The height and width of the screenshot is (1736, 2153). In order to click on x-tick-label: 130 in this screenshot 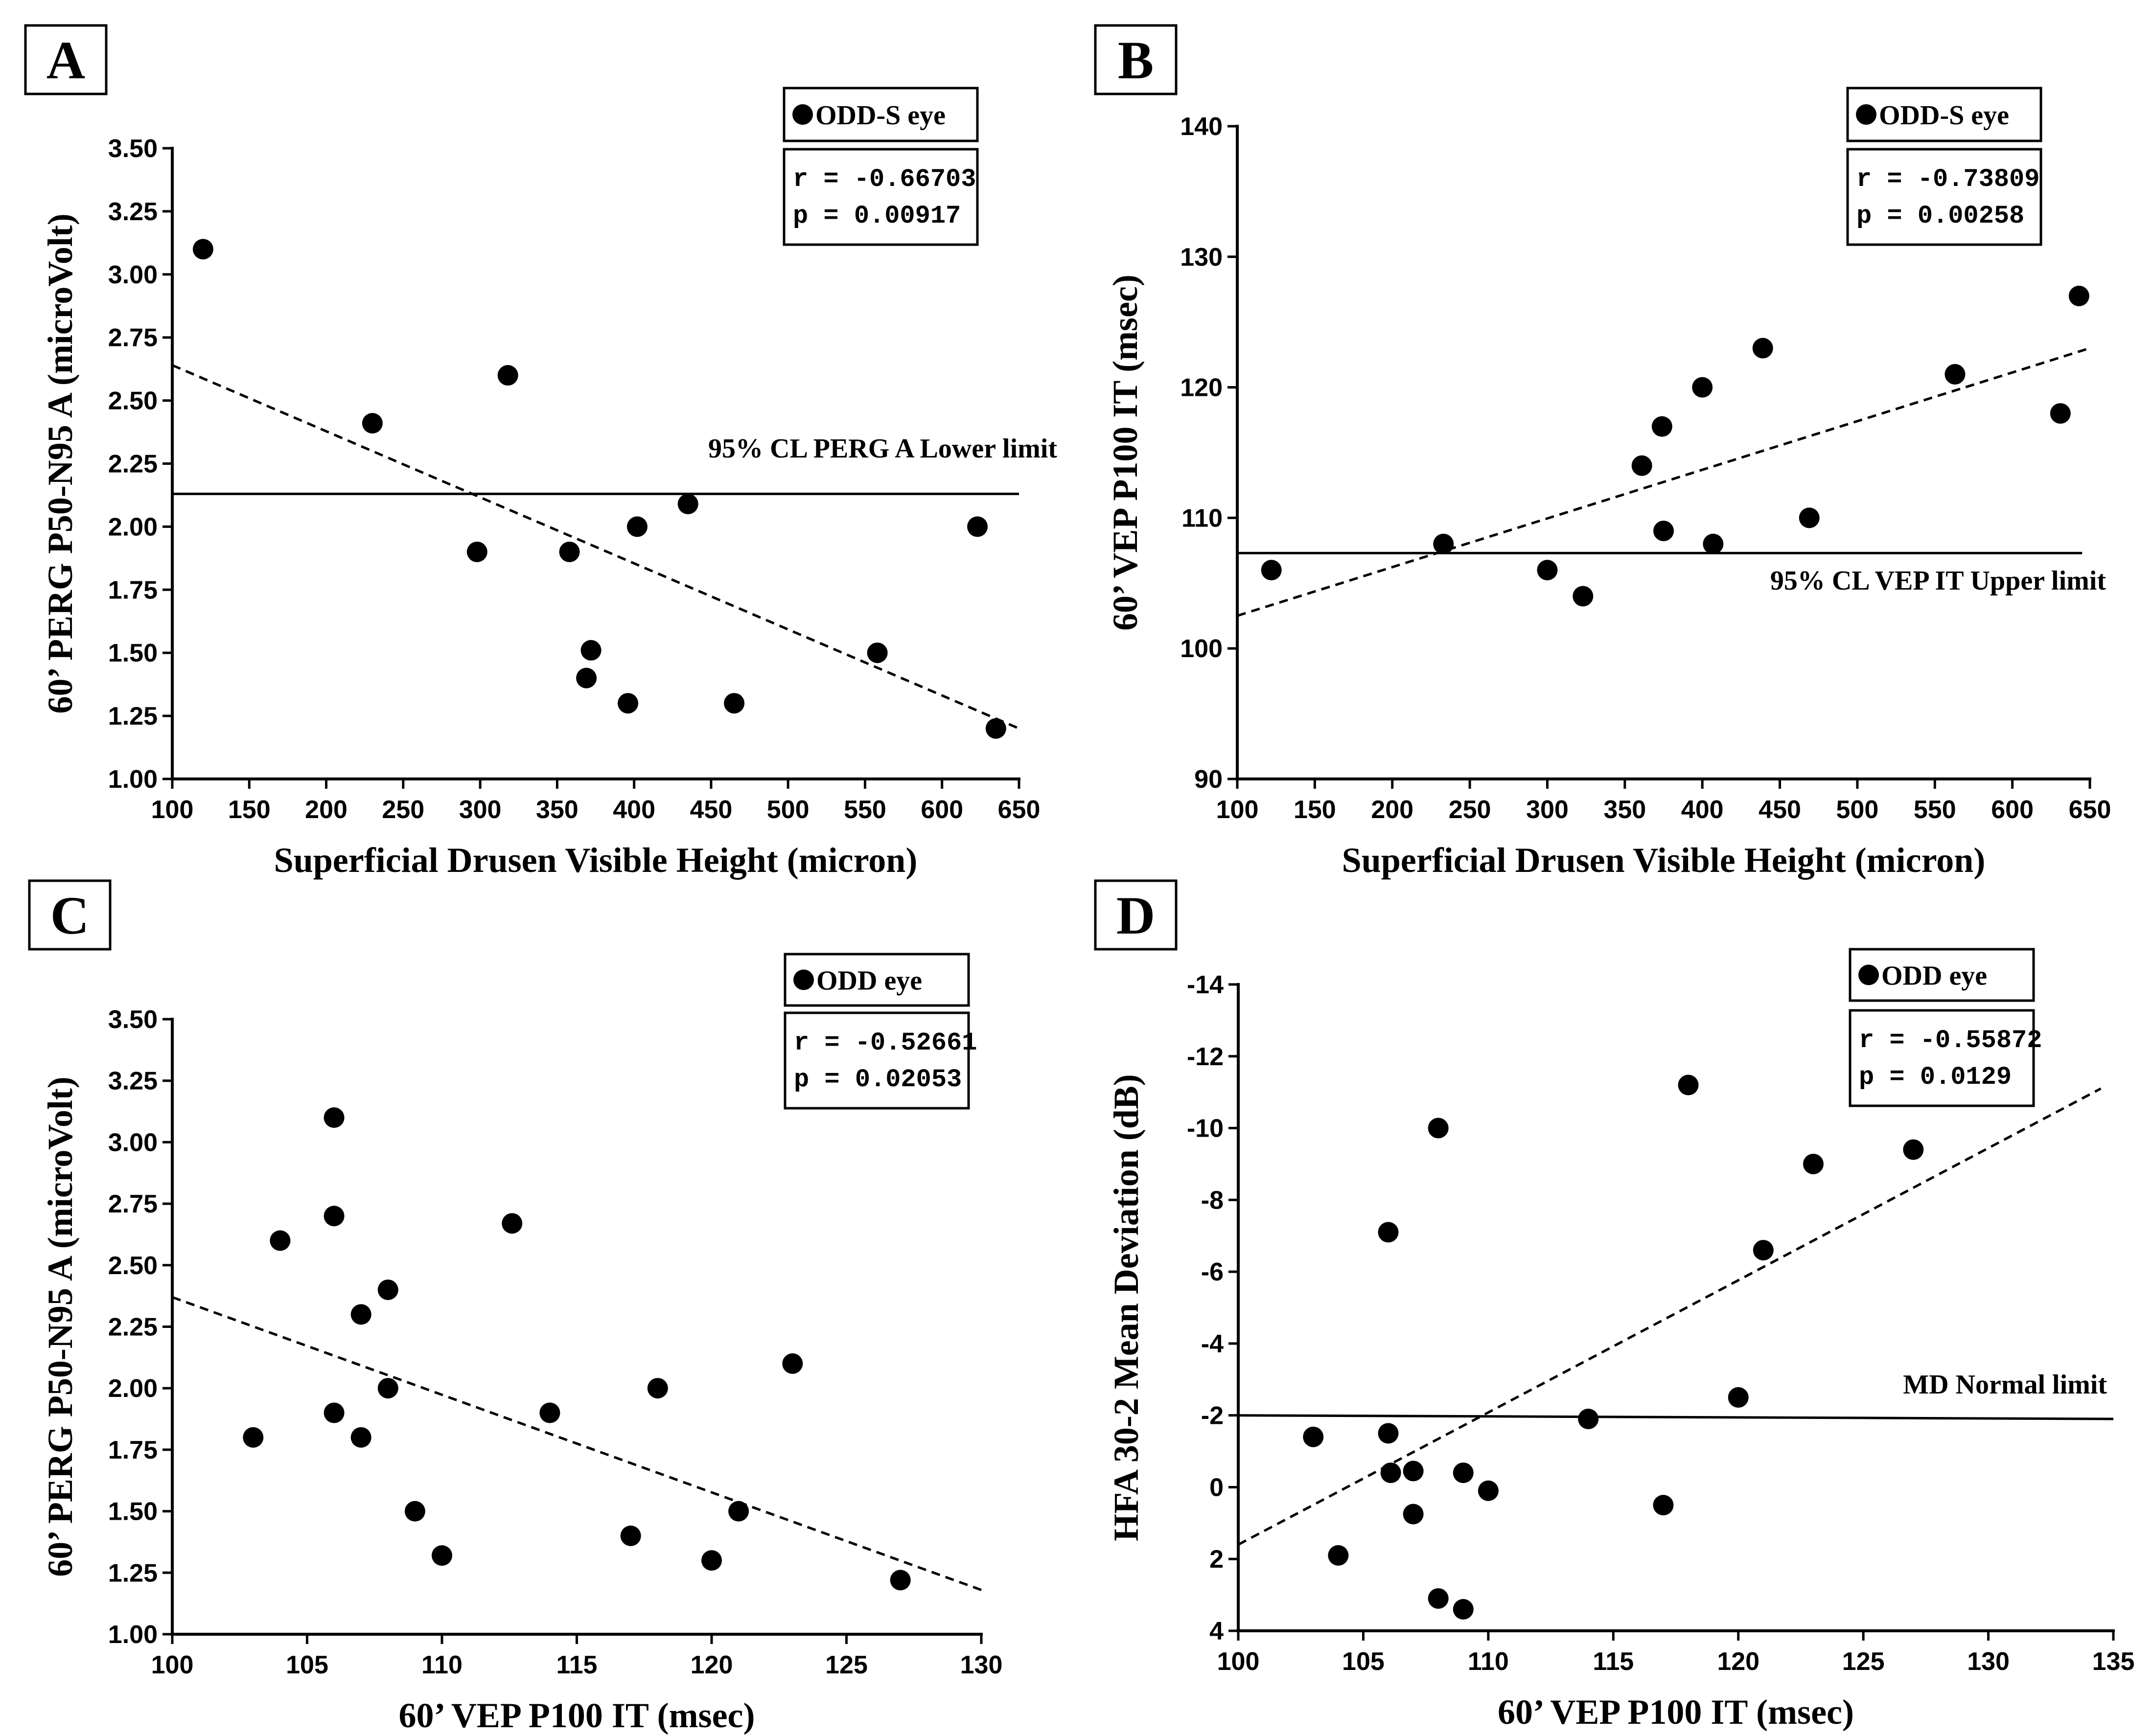, I will do `click(1988, 1662)`.